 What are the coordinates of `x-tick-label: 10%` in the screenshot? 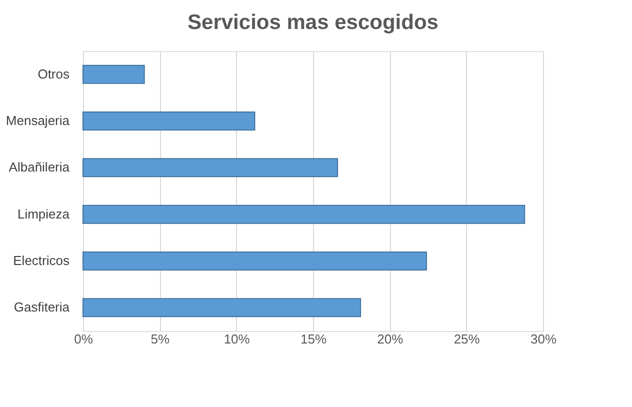 It's located at (237, 339).